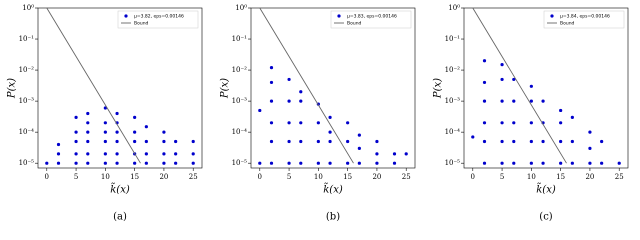 Image resolution: width=640 pixels, height=240 pixels. What do you see at coordinates (372, 17) in the screenshot?
I see `legend-label: μ=3.83, eps=0.00146` at bounding box center [372, 17].